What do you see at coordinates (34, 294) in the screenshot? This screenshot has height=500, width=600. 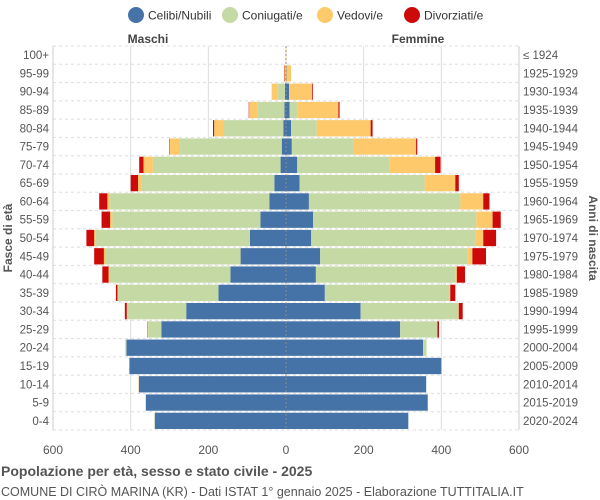 I see `age-label: 35-39` at bounding box center [34, 294].